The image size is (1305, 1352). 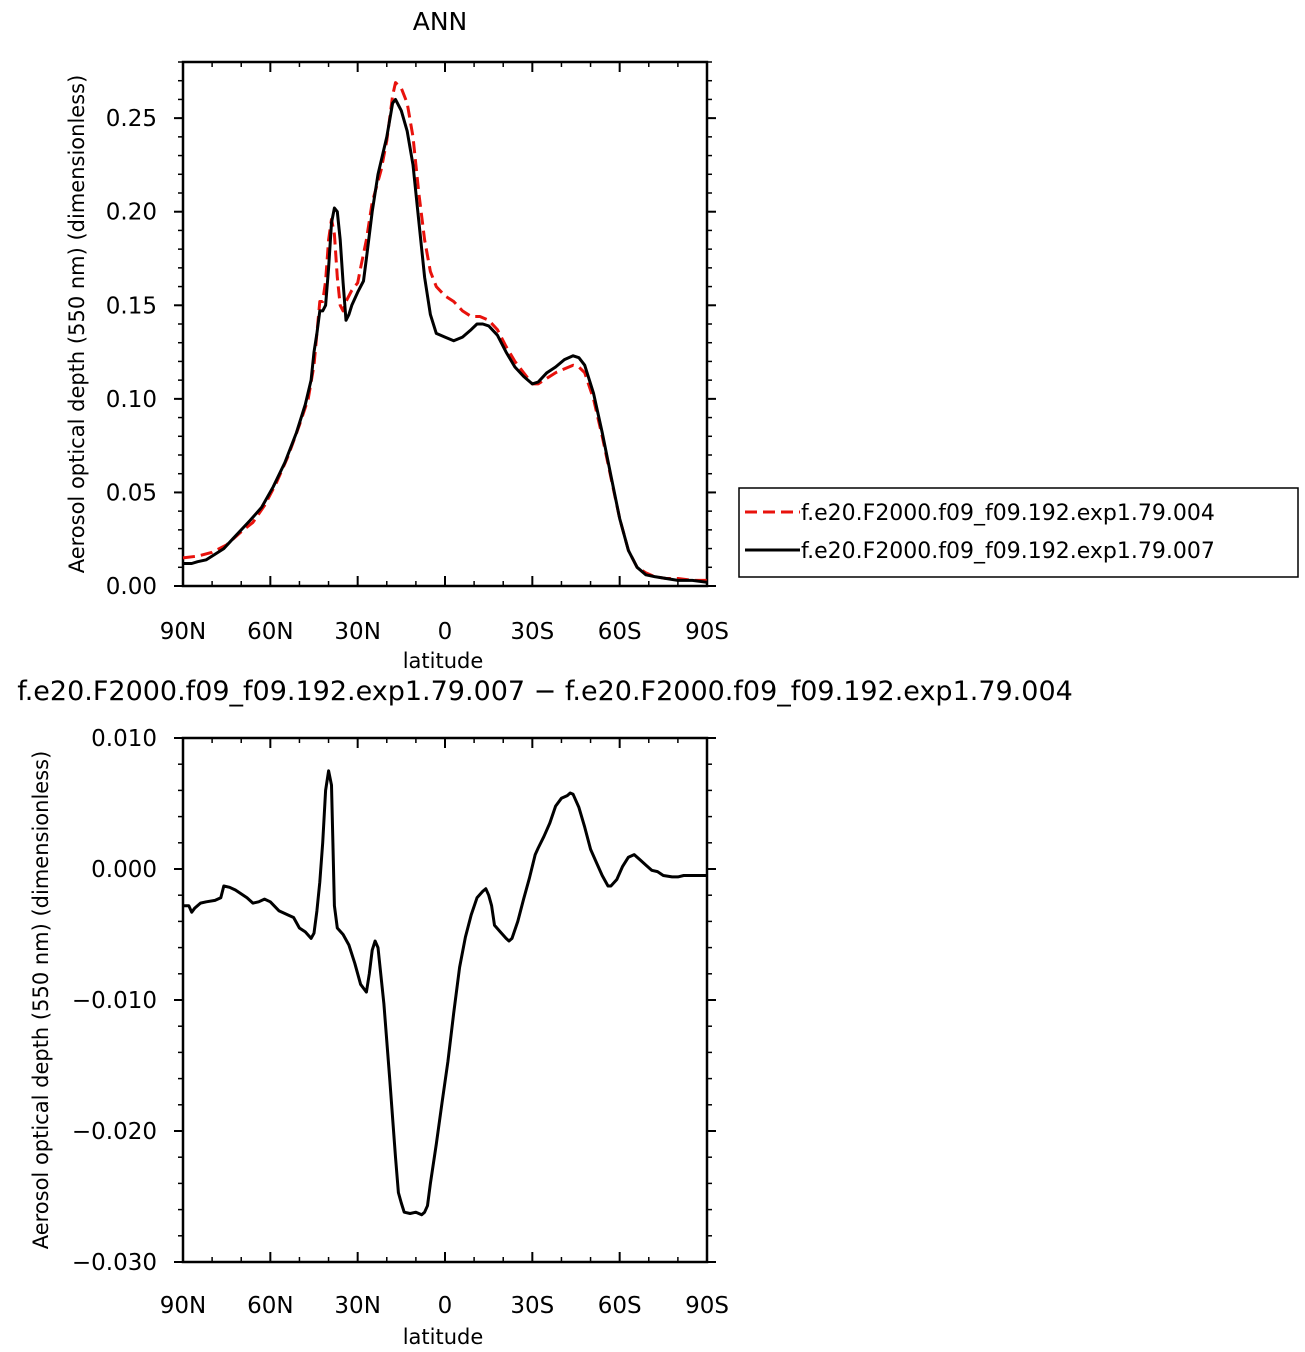 What do you see at coordinates (131, 493) in the screenshot?
I see `y-tick-label: 0.05` at bounding box center [131, 493].